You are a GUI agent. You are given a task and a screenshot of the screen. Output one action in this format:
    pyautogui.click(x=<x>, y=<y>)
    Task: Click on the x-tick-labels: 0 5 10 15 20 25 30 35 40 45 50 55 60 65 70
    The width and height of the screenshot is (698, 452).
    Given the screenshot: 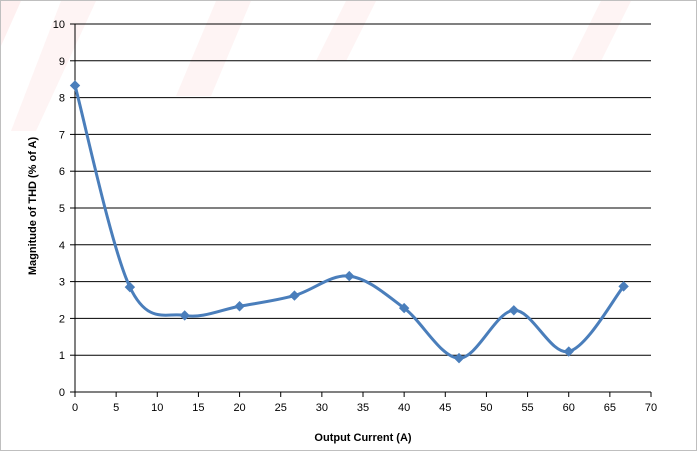 What is the action you would take?
    pyautogui.click(x=364, y=408)
    